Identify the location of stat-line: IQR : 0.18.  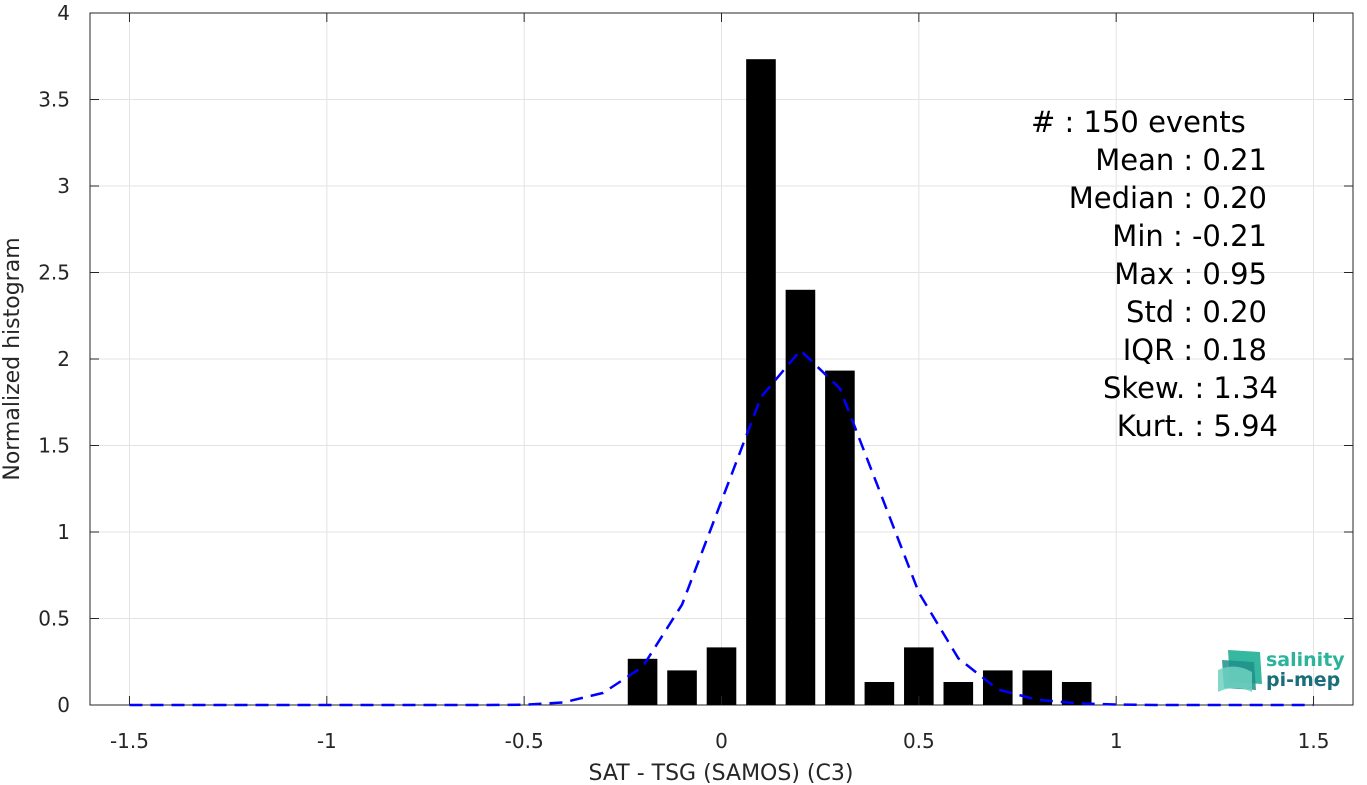
(1195, 350).